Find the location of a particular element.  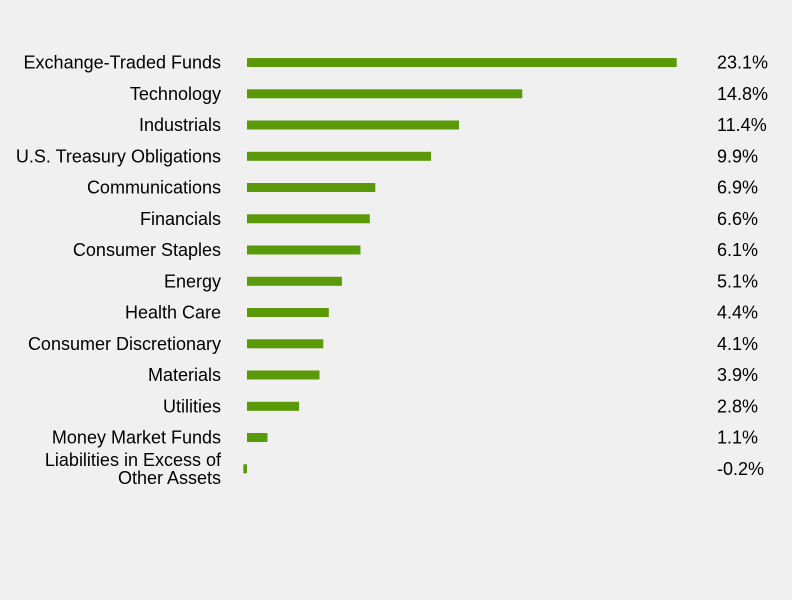

category-label-0: Exchange-Traded Funds is located at coordinates (122, 63).